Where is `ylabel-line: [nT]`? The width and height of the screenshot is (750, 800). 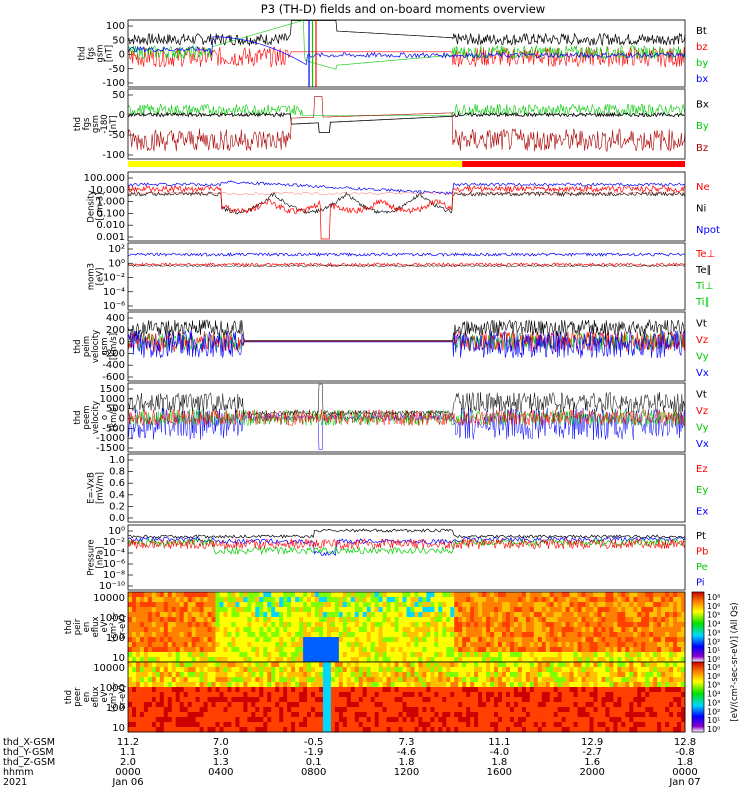 ylabel-line: [nT] is located at coordinates (110, 53).